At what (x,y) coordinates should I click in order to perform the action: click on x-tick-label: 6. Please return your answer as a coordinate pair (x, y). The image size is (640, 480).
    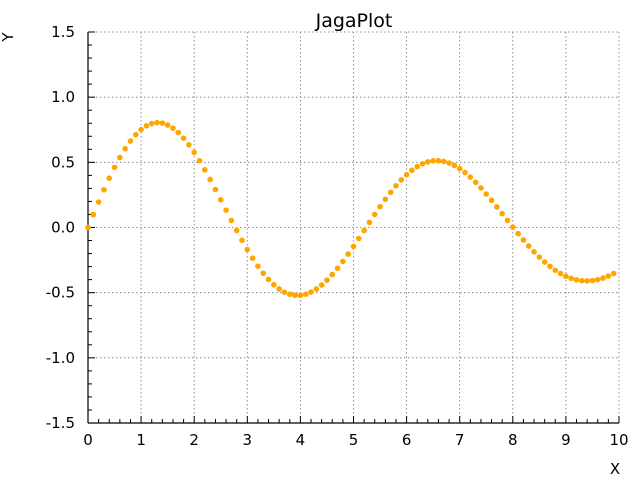
    Looking at the image, I should click on (407, 440).